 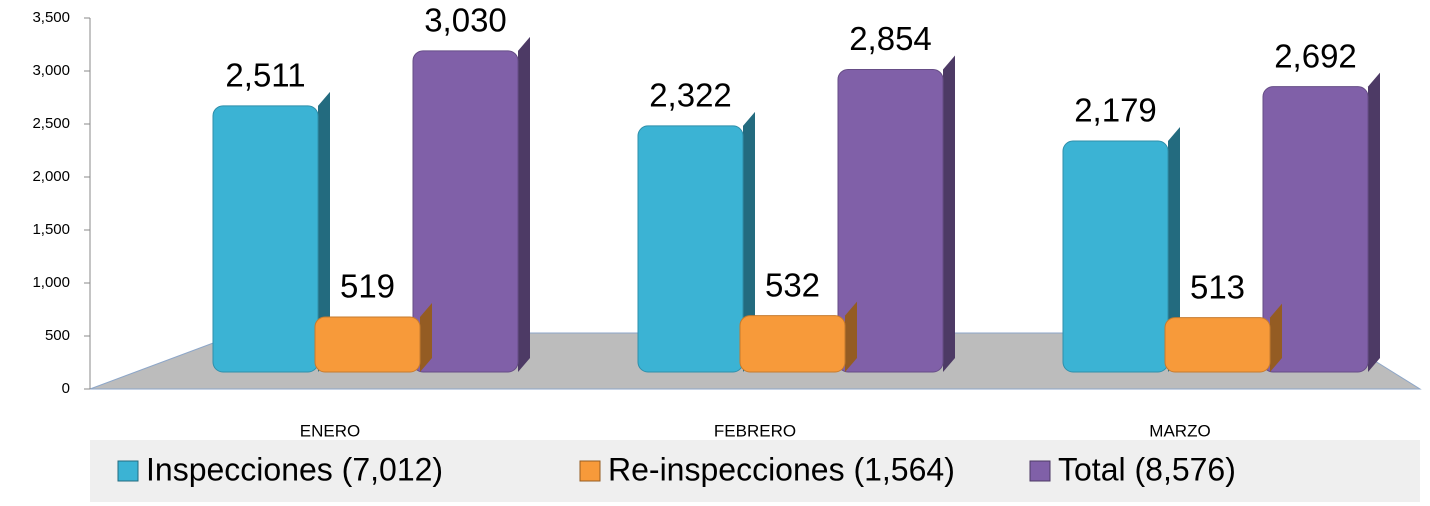 I want to click on y-tick-label: 0, so click(x=66, y=388).